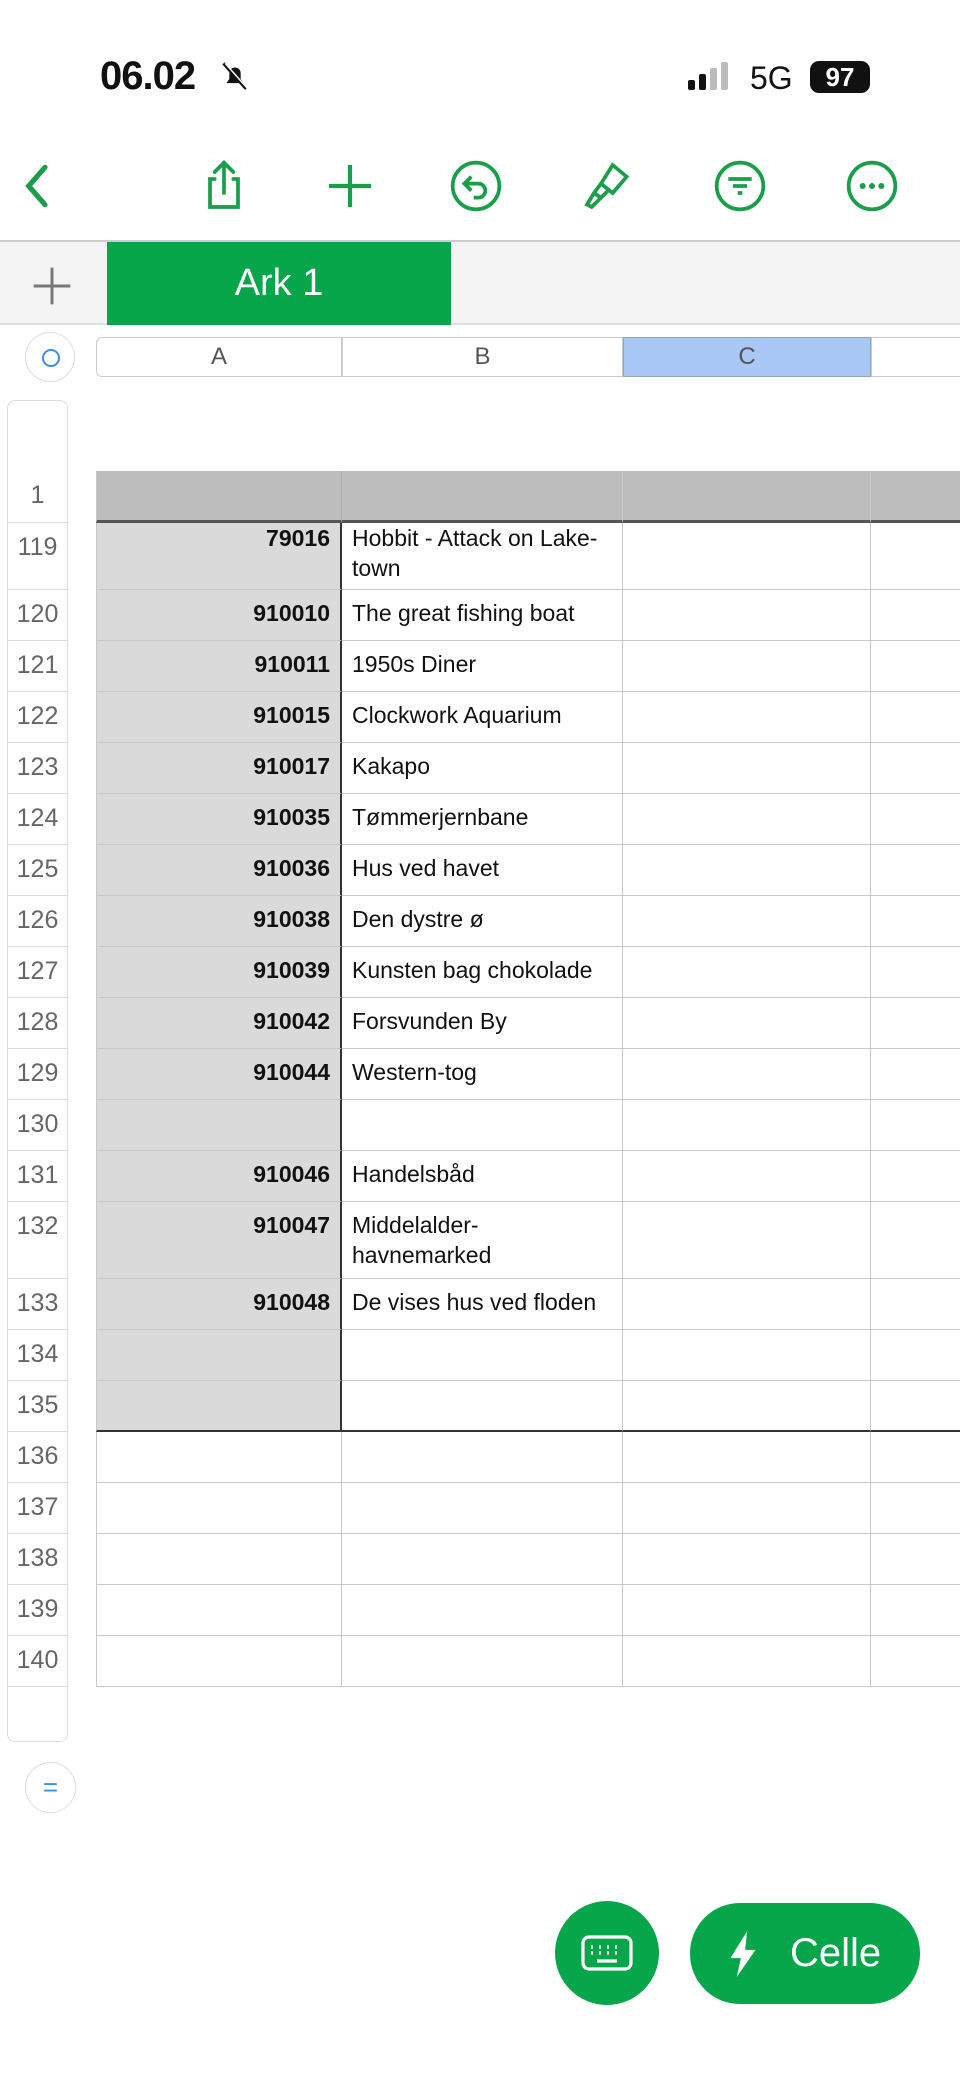  Describe the element at coordinates (37, 1559) in the screenshot. I see `row-number: 138` at that location.